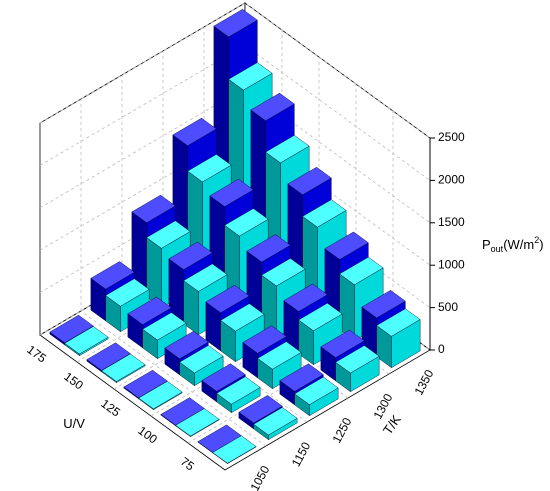 The width and height of the screenshot is (550, 491). I want to click on z-axis-label: Pout(W/m2), so click(513, 244).